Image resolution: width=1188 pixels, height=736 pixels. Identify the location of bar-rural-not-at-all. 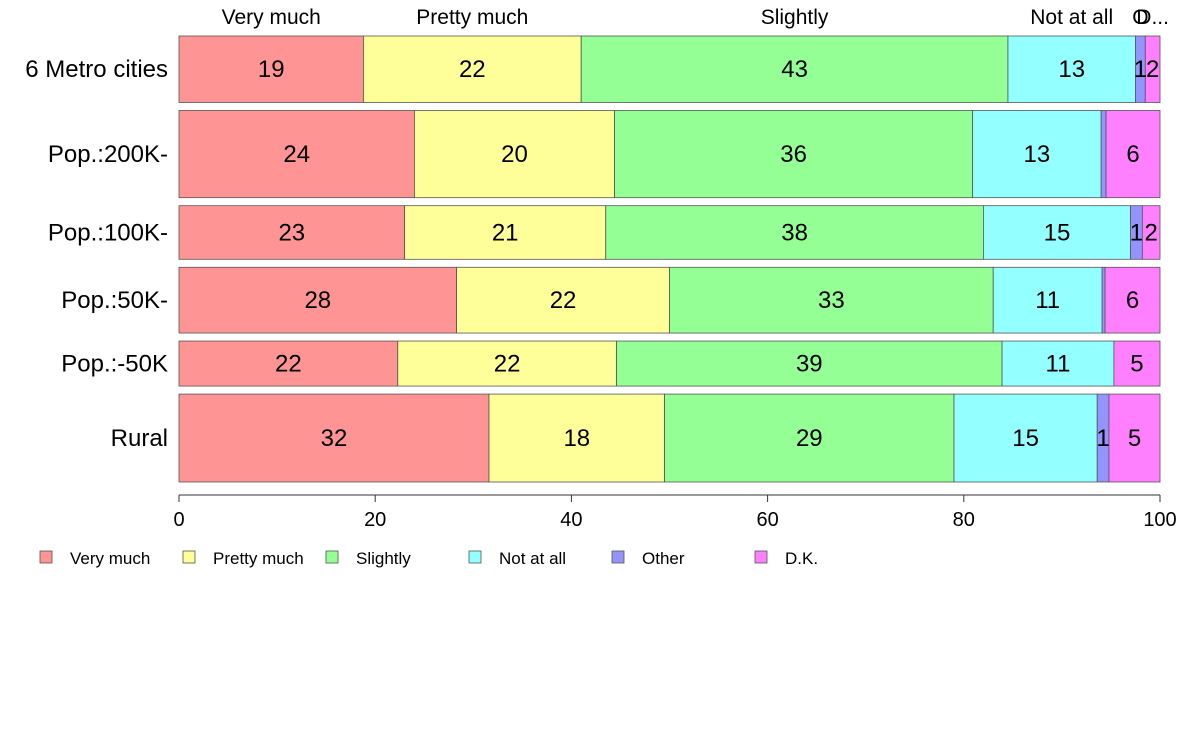
(1025, 438).